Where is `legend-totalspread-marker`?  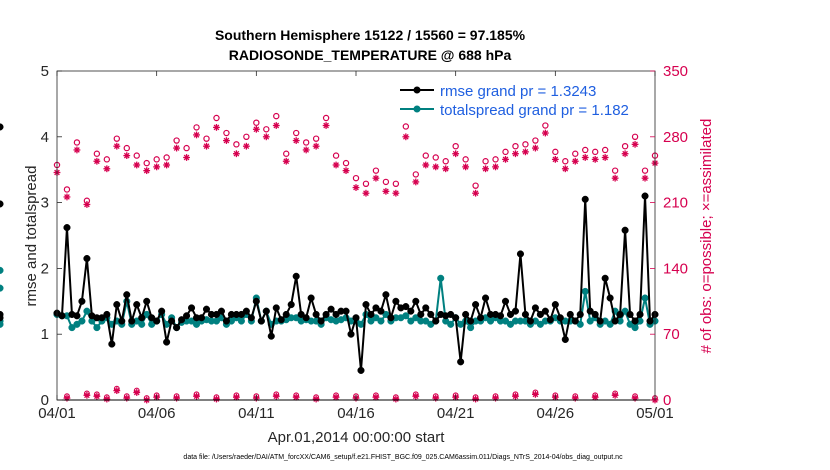 legend-totalspread-marker is located at coordinates (417, 109).